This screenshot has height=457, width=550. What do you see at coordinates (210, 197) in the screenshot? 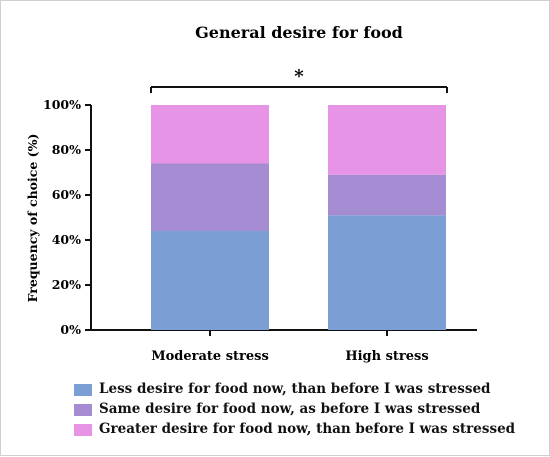
I see `bar-moderate-same` at bounding box center [210, 197].